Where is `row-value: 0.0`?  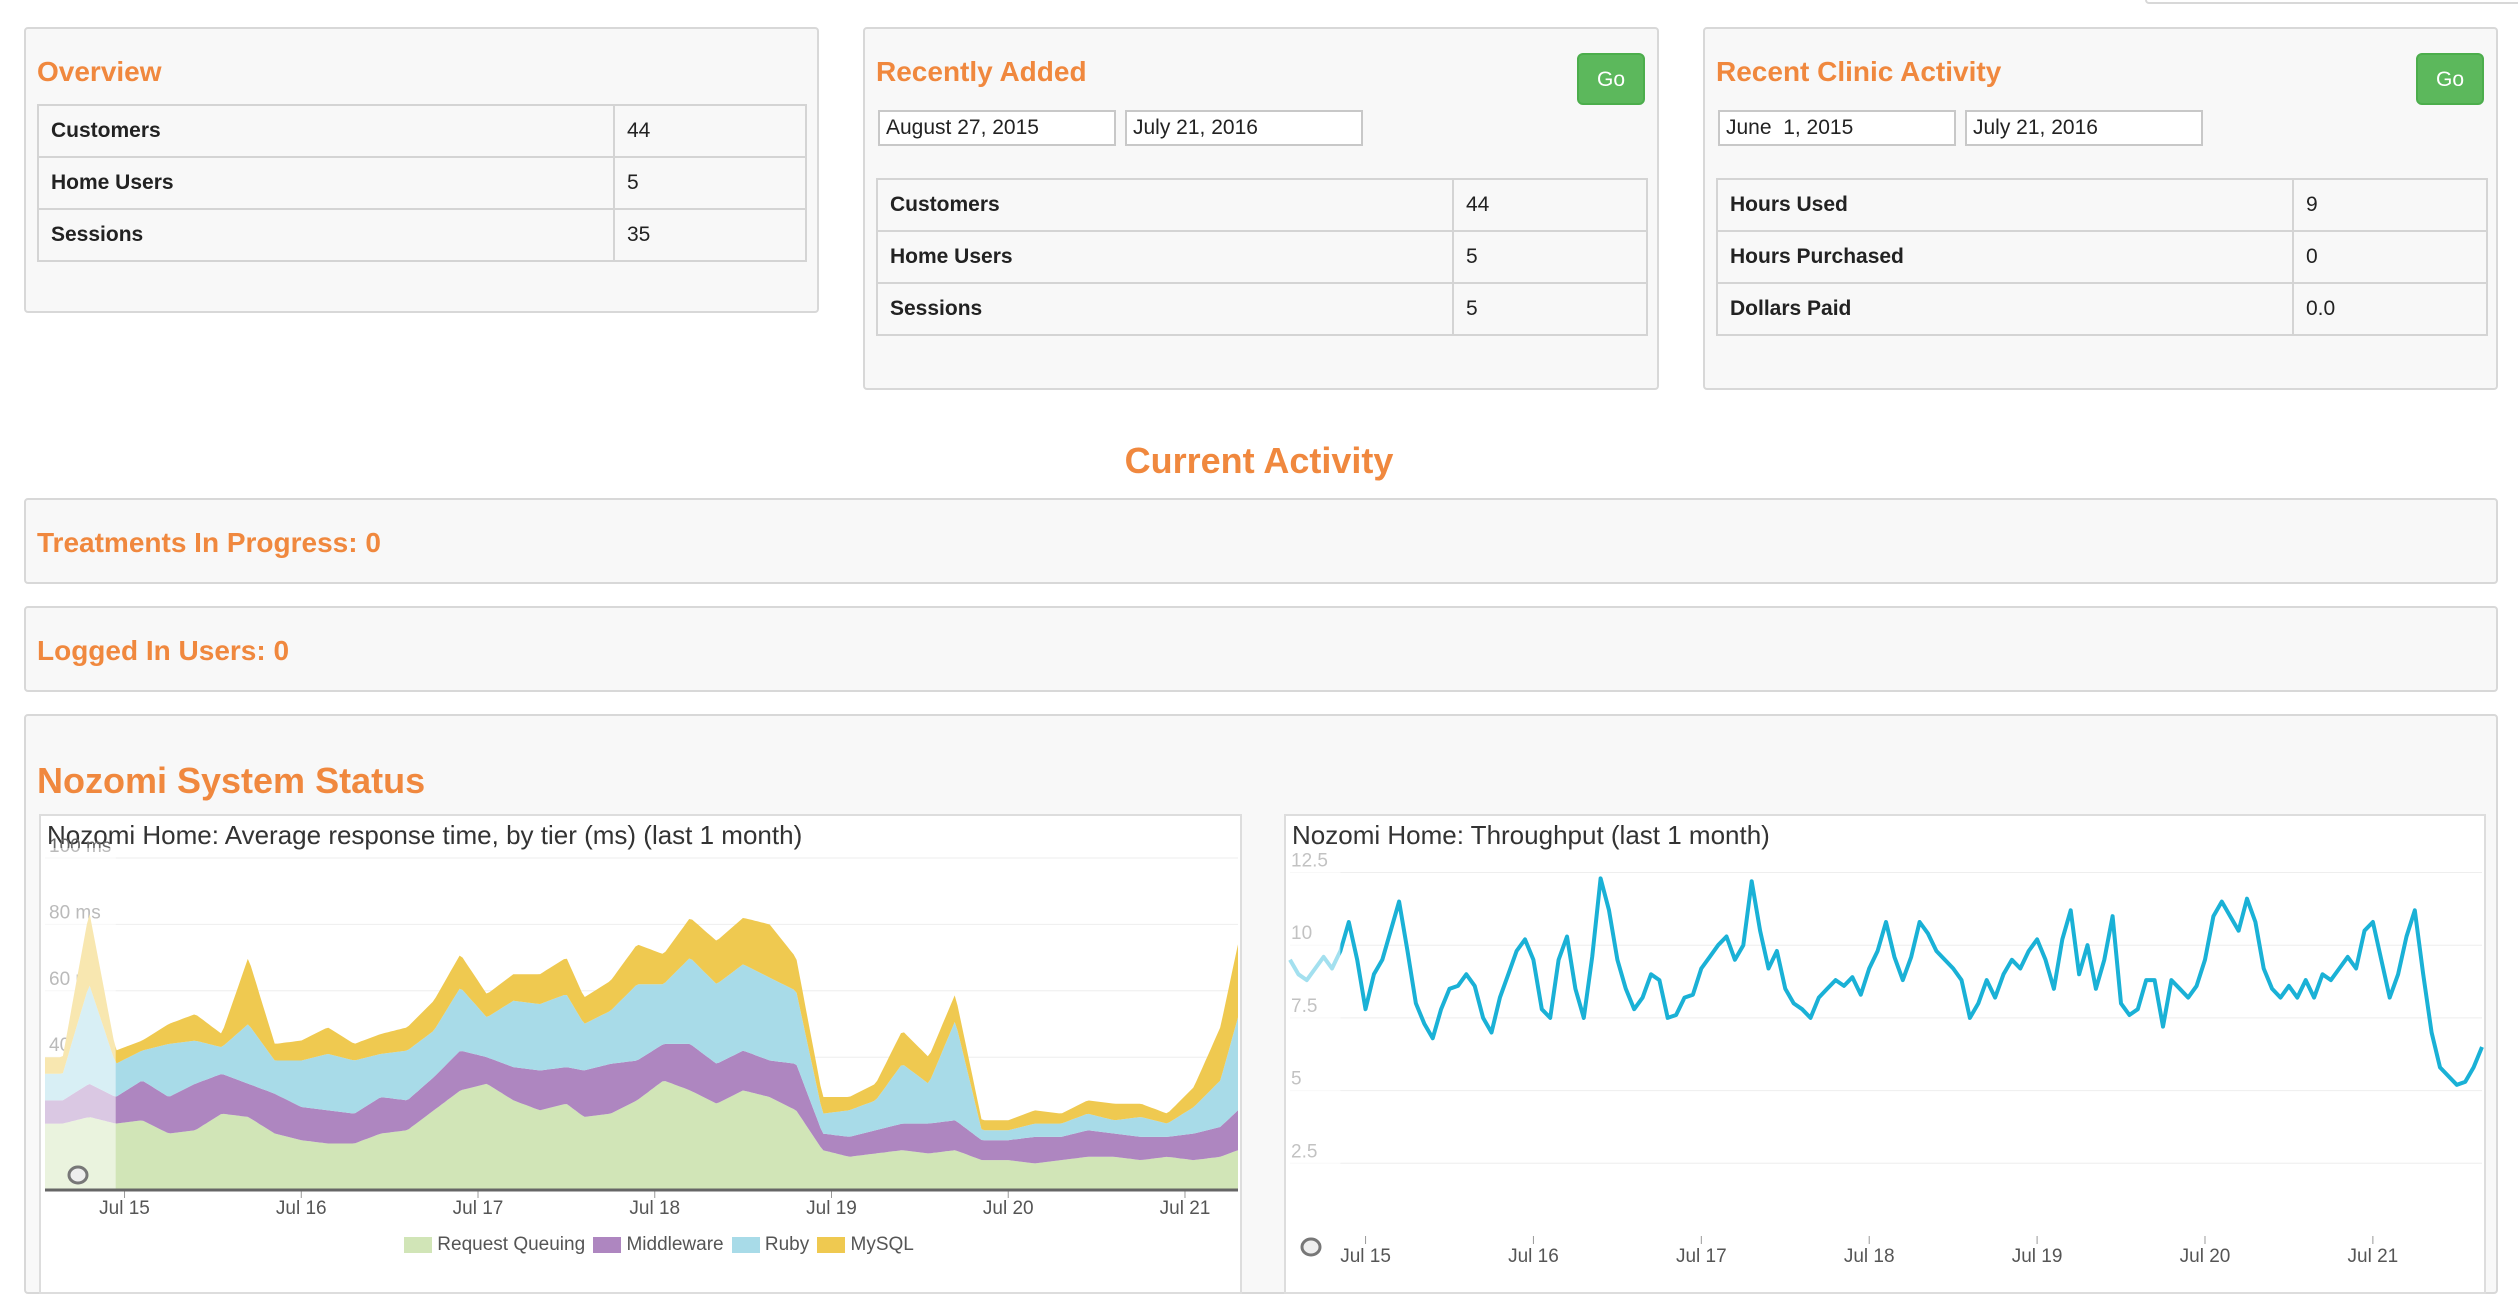 row-value: 0.0 is located at coordinates (2390, 309).